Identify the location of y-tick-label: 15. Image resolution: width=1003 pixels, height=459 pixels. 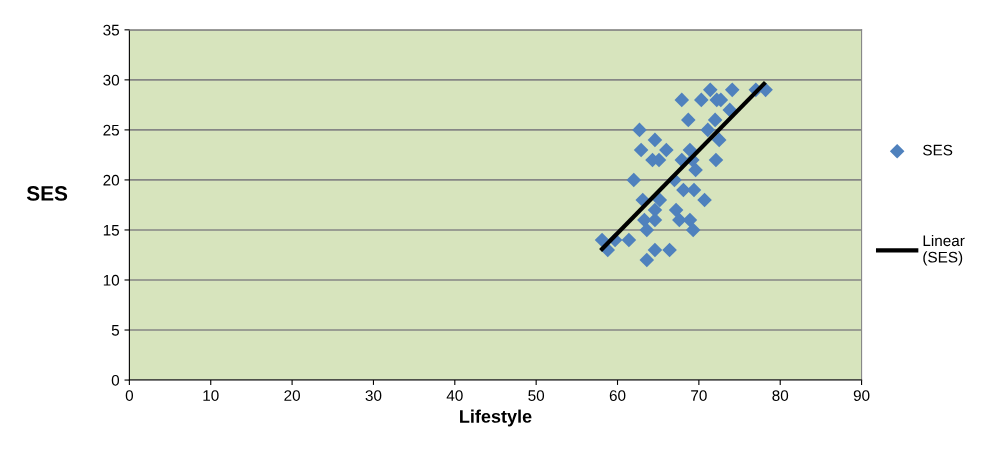
(111, 230).